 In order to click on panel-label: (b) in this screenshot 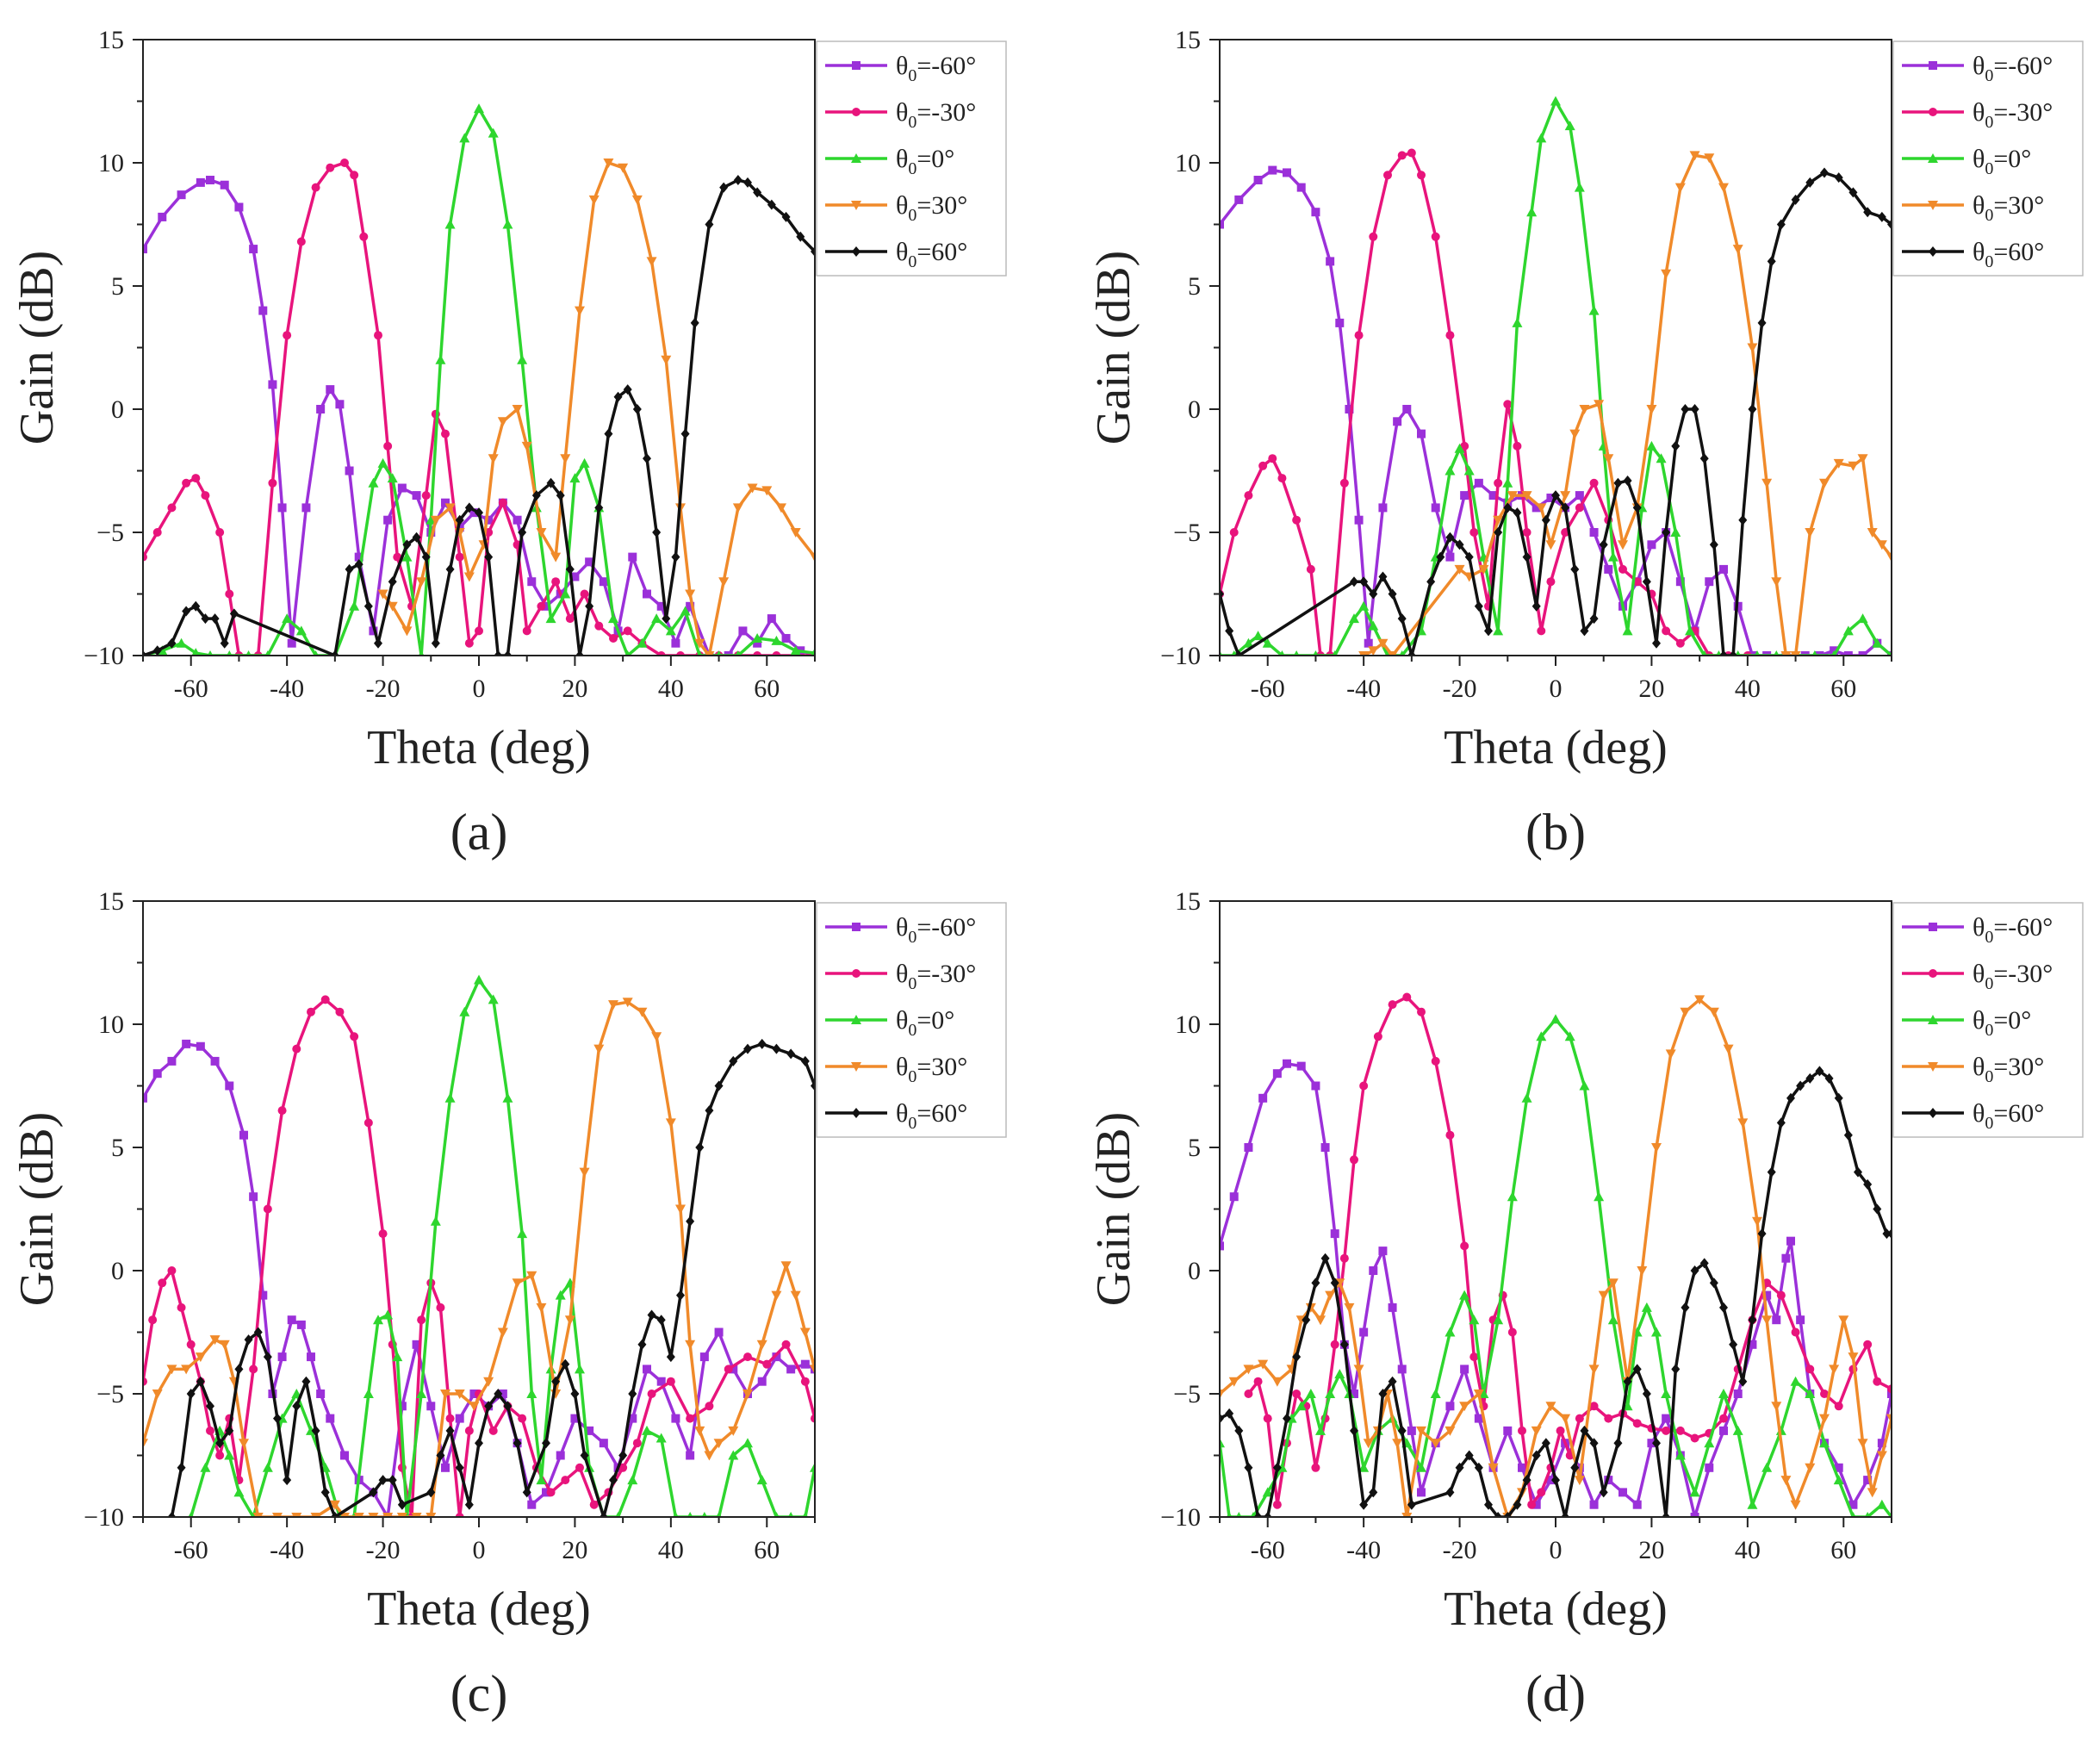, I will do `click(1555, 832)`.